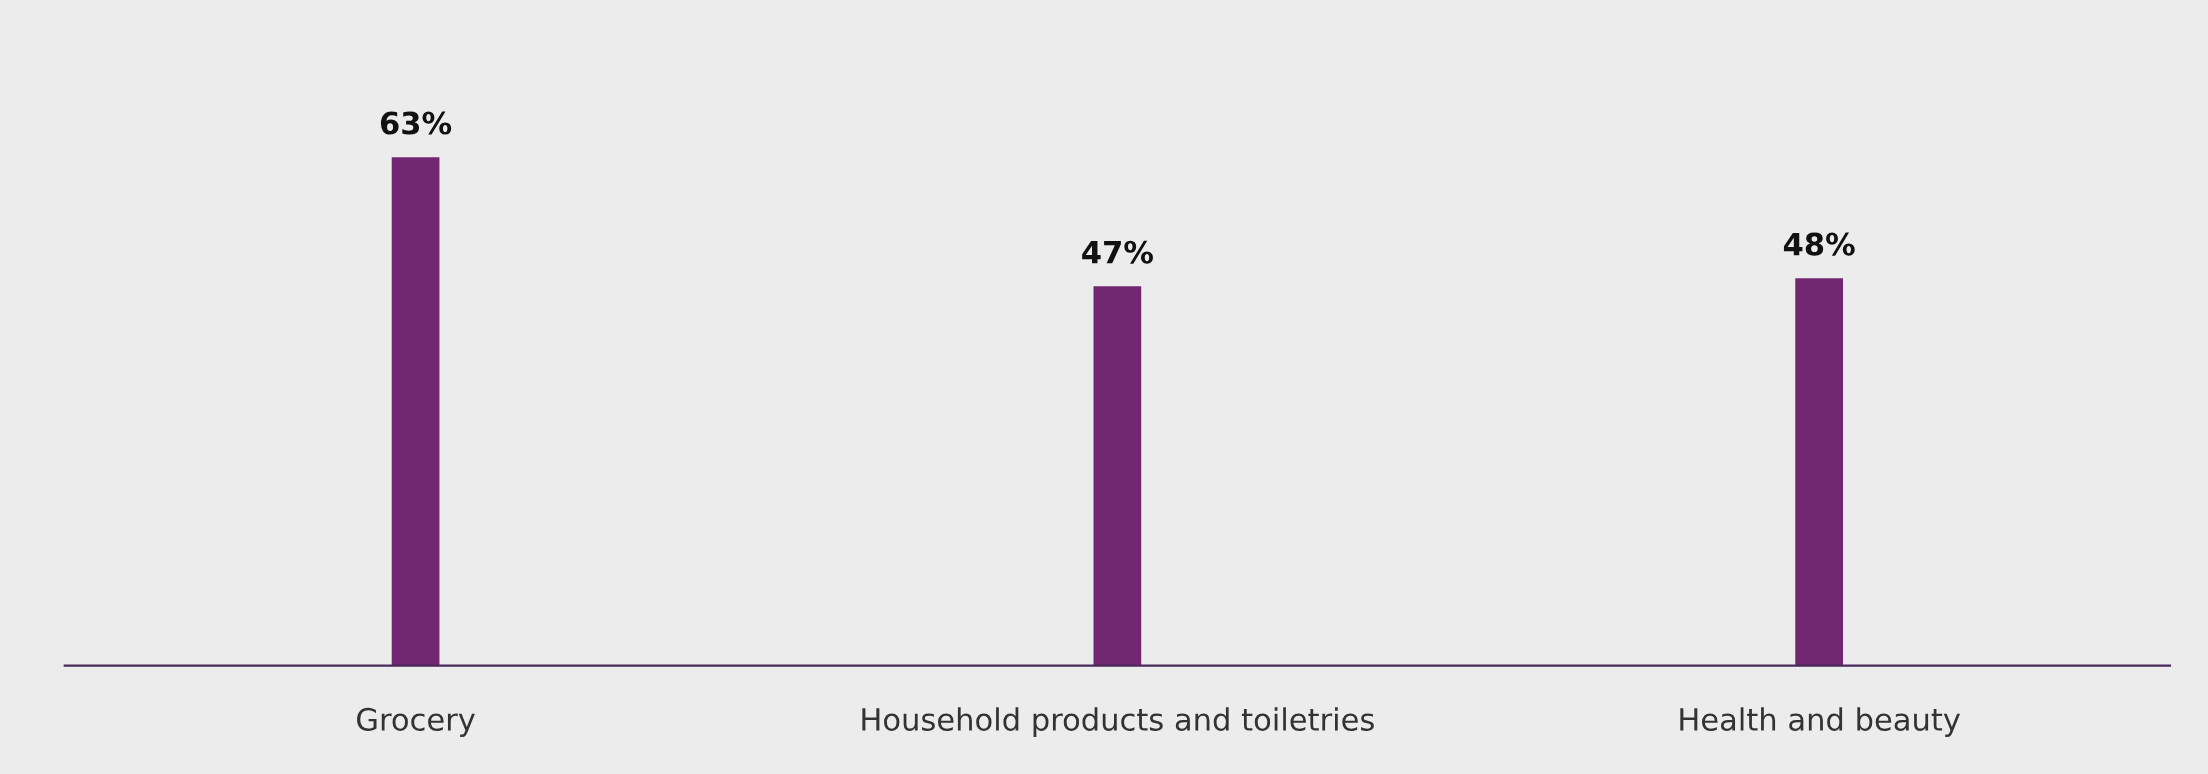 The height and width of the screenshot is (774, 2208). What do you see at coordinates (1117, 252) in the screenshot?
I see `data-label: 47%` at bounding box center [1117, 252].